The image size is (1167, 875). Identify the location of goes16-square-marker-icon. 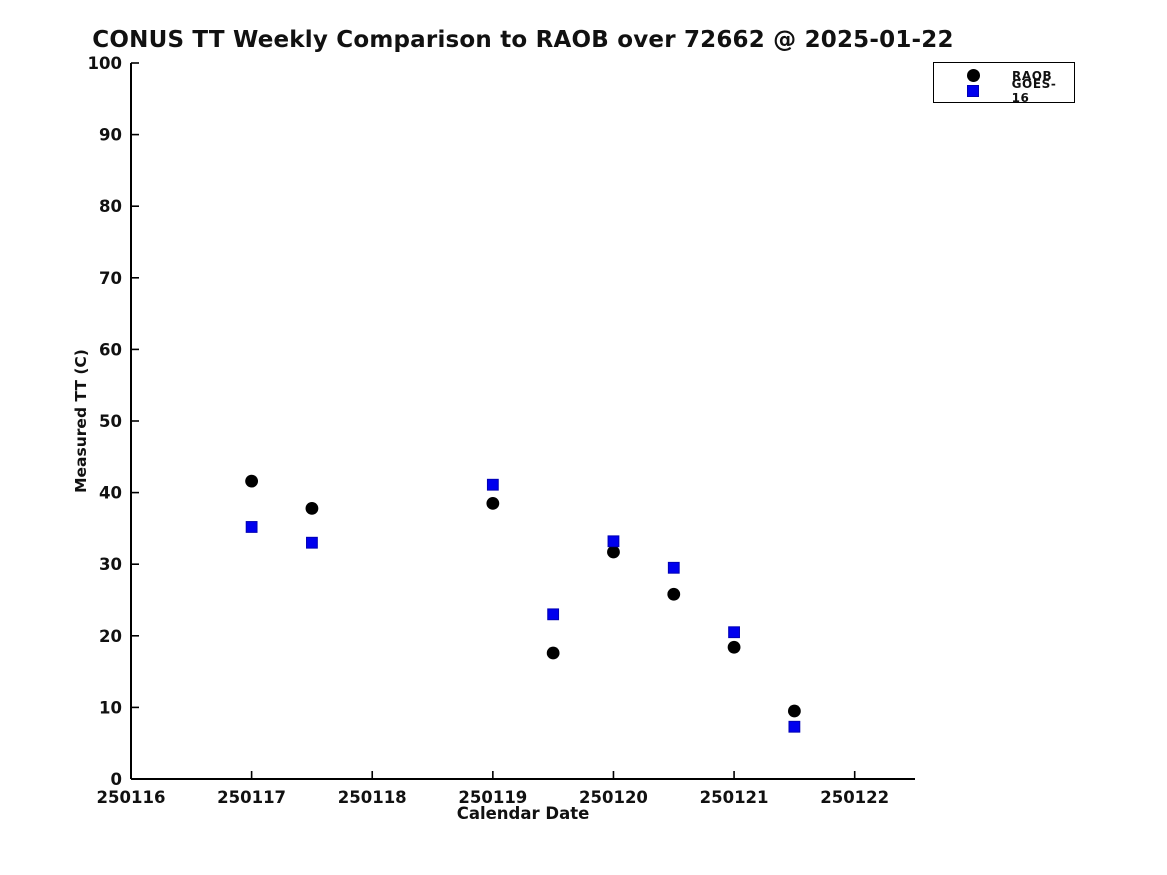
(972, 90).